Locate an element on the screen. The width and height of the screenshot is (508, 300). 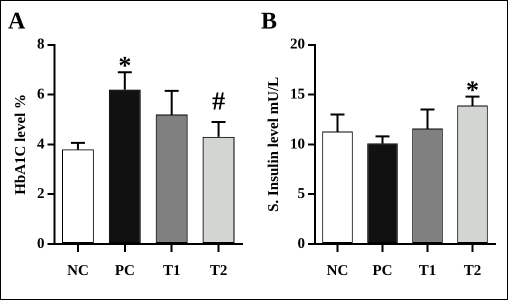
chart-title: A is located at coordinates (17, 21).